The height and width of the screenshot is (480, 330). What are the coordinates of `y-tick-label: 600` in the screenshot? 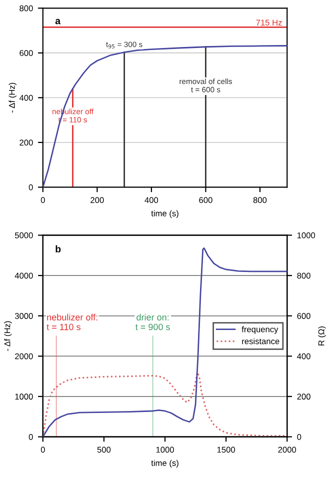 It's located at (26, 53).